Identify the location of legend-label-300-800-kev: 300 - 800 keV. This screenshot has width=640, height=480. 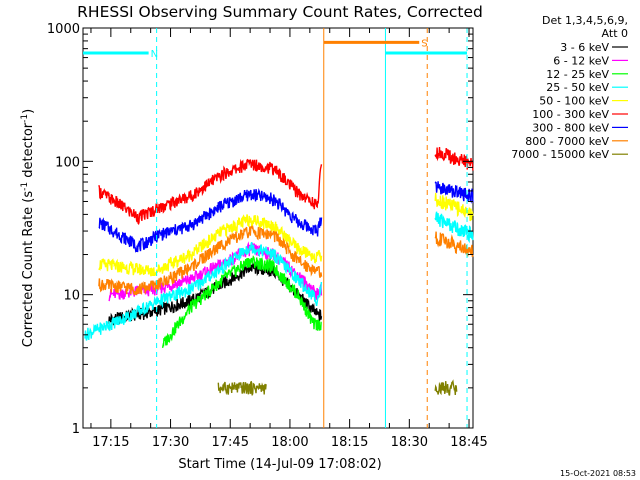
(570, 127).